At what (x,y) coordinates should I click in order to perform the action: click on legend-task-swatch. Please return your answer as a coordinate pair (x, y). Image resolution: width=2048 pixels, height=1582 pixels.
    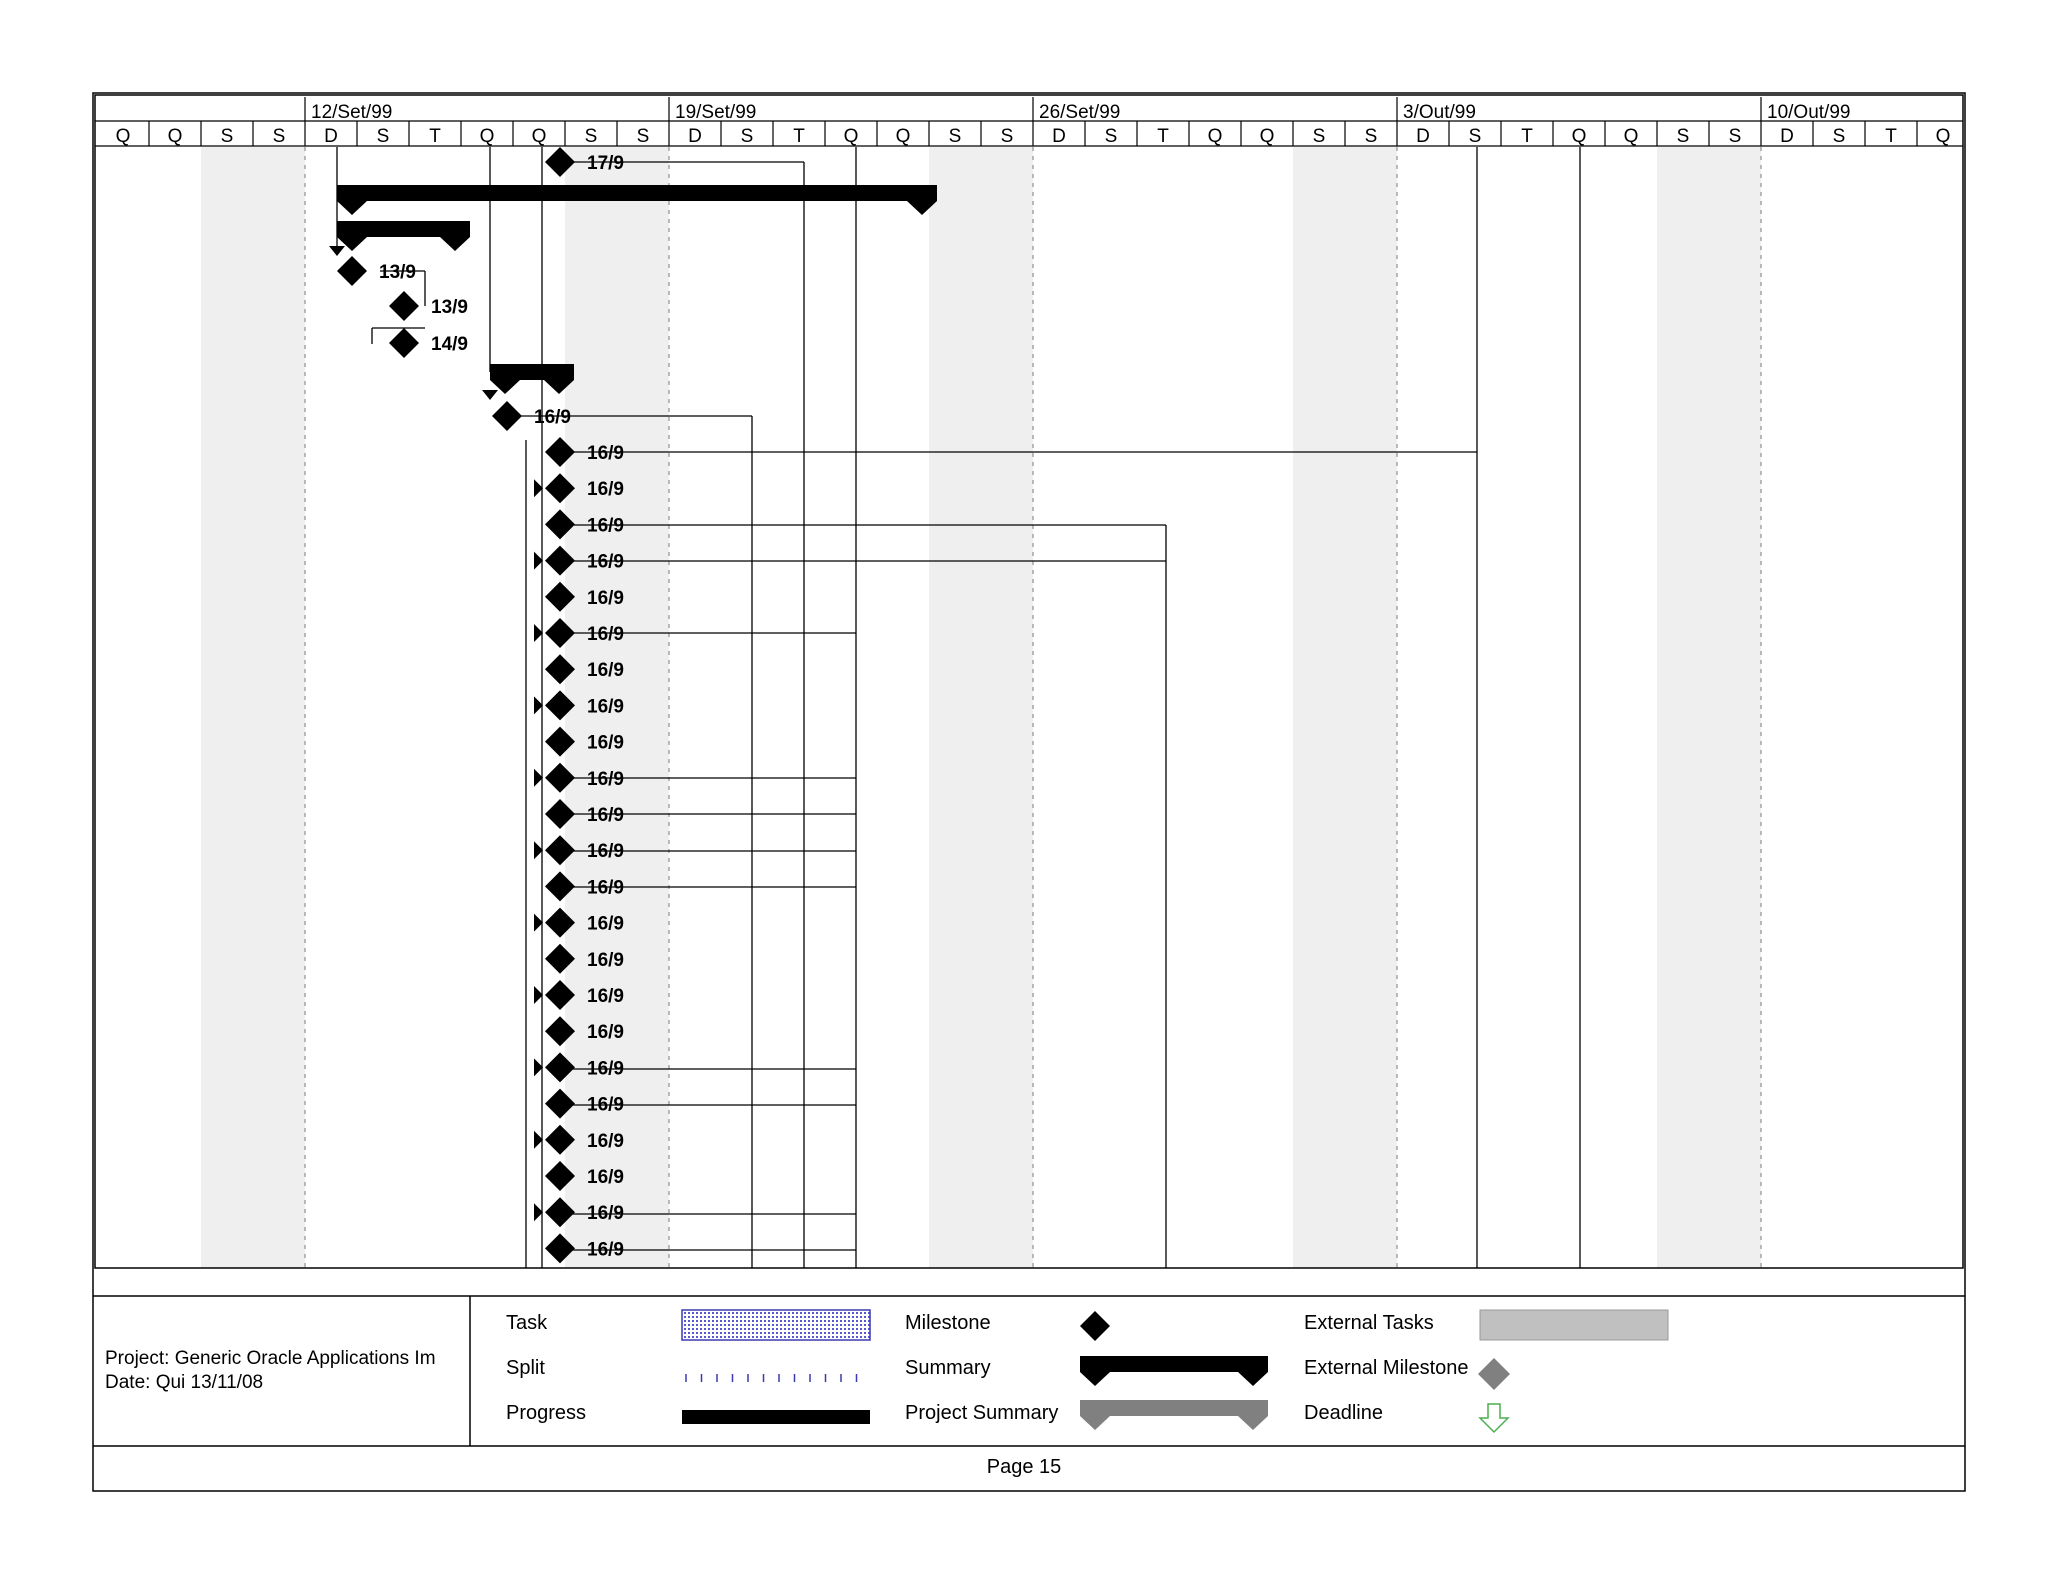
    Looking at the image, I should click on (776, 1325).